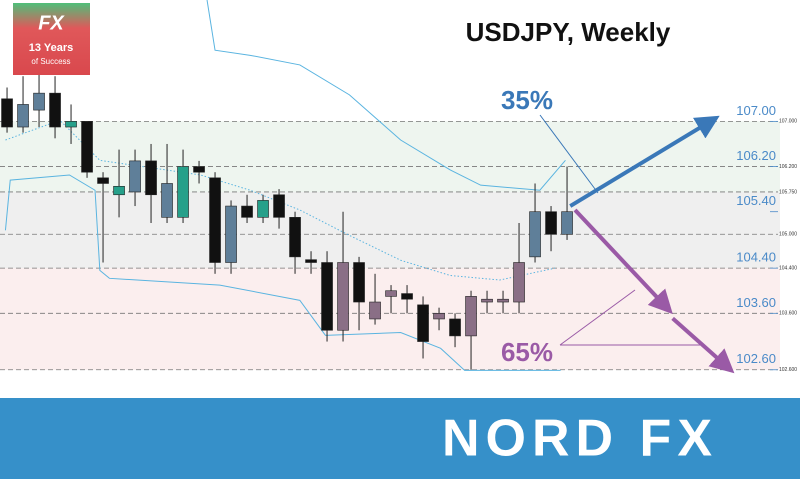 The width and height of the screenshot is (800, 479). I want to click on banner-brand: NORD FX, so click(580, 439).